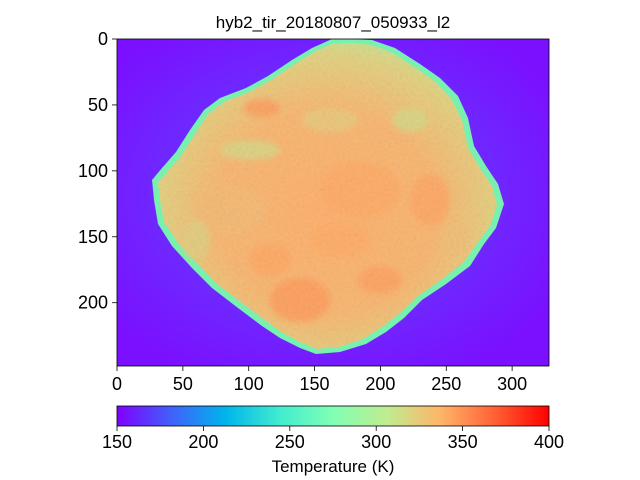 This screenshot has width=640, height=480. Describe the element at coordinates (315, 384) in the screenshot. I see `x-tick-label: 150` at that location.